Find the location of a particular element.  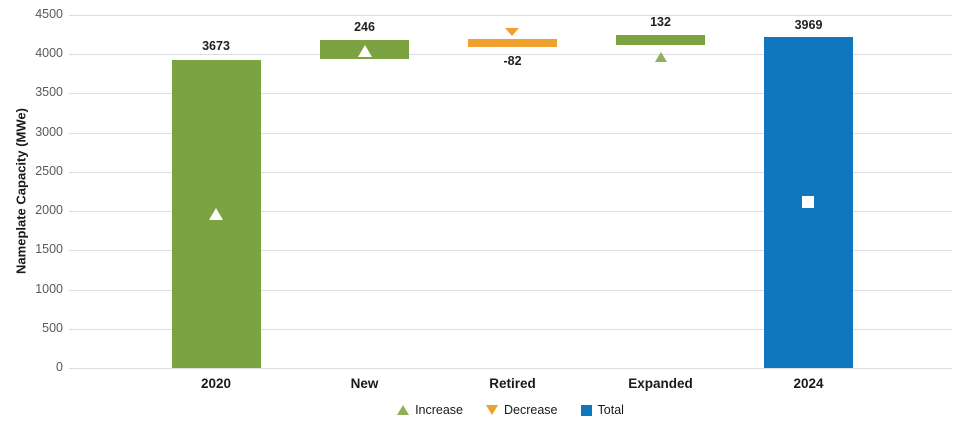

triangle-up-icon is located at coordinates (403, 410).